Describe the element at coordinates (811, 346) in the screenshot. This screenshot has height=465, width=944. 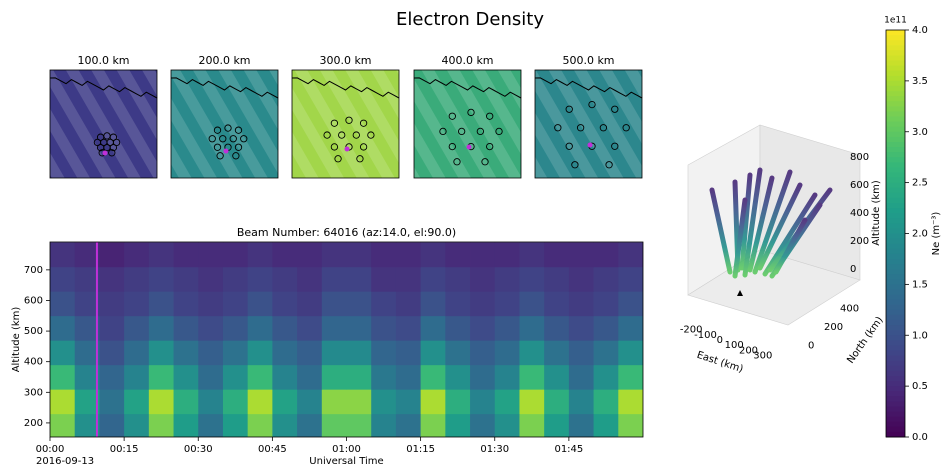
I see `y-tick-label: 0` at that location.